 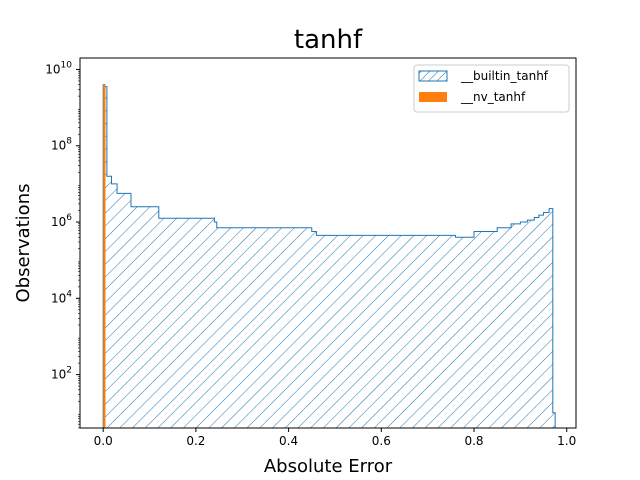 What do you see at coordinates (61, 221) in the screenshot?
I see `y-tick-label: 10⁶` at bounding box center [61, 221].